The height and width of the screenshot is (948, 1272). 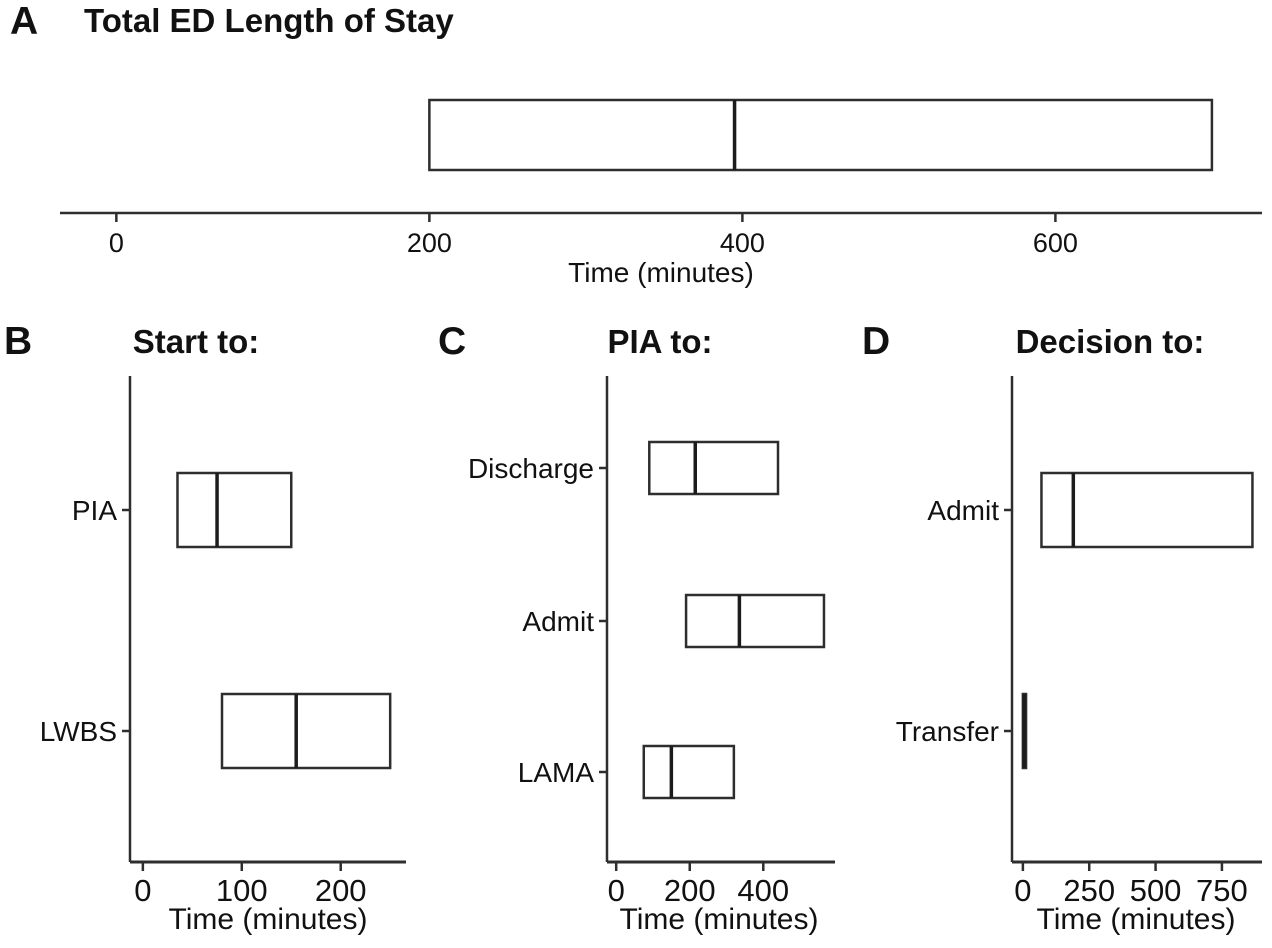 What do you see at coordinates (269, 20) in the screenshot?
I see `panel-title-a: Total ED Length of Stay` at bounding box center [269, 20].